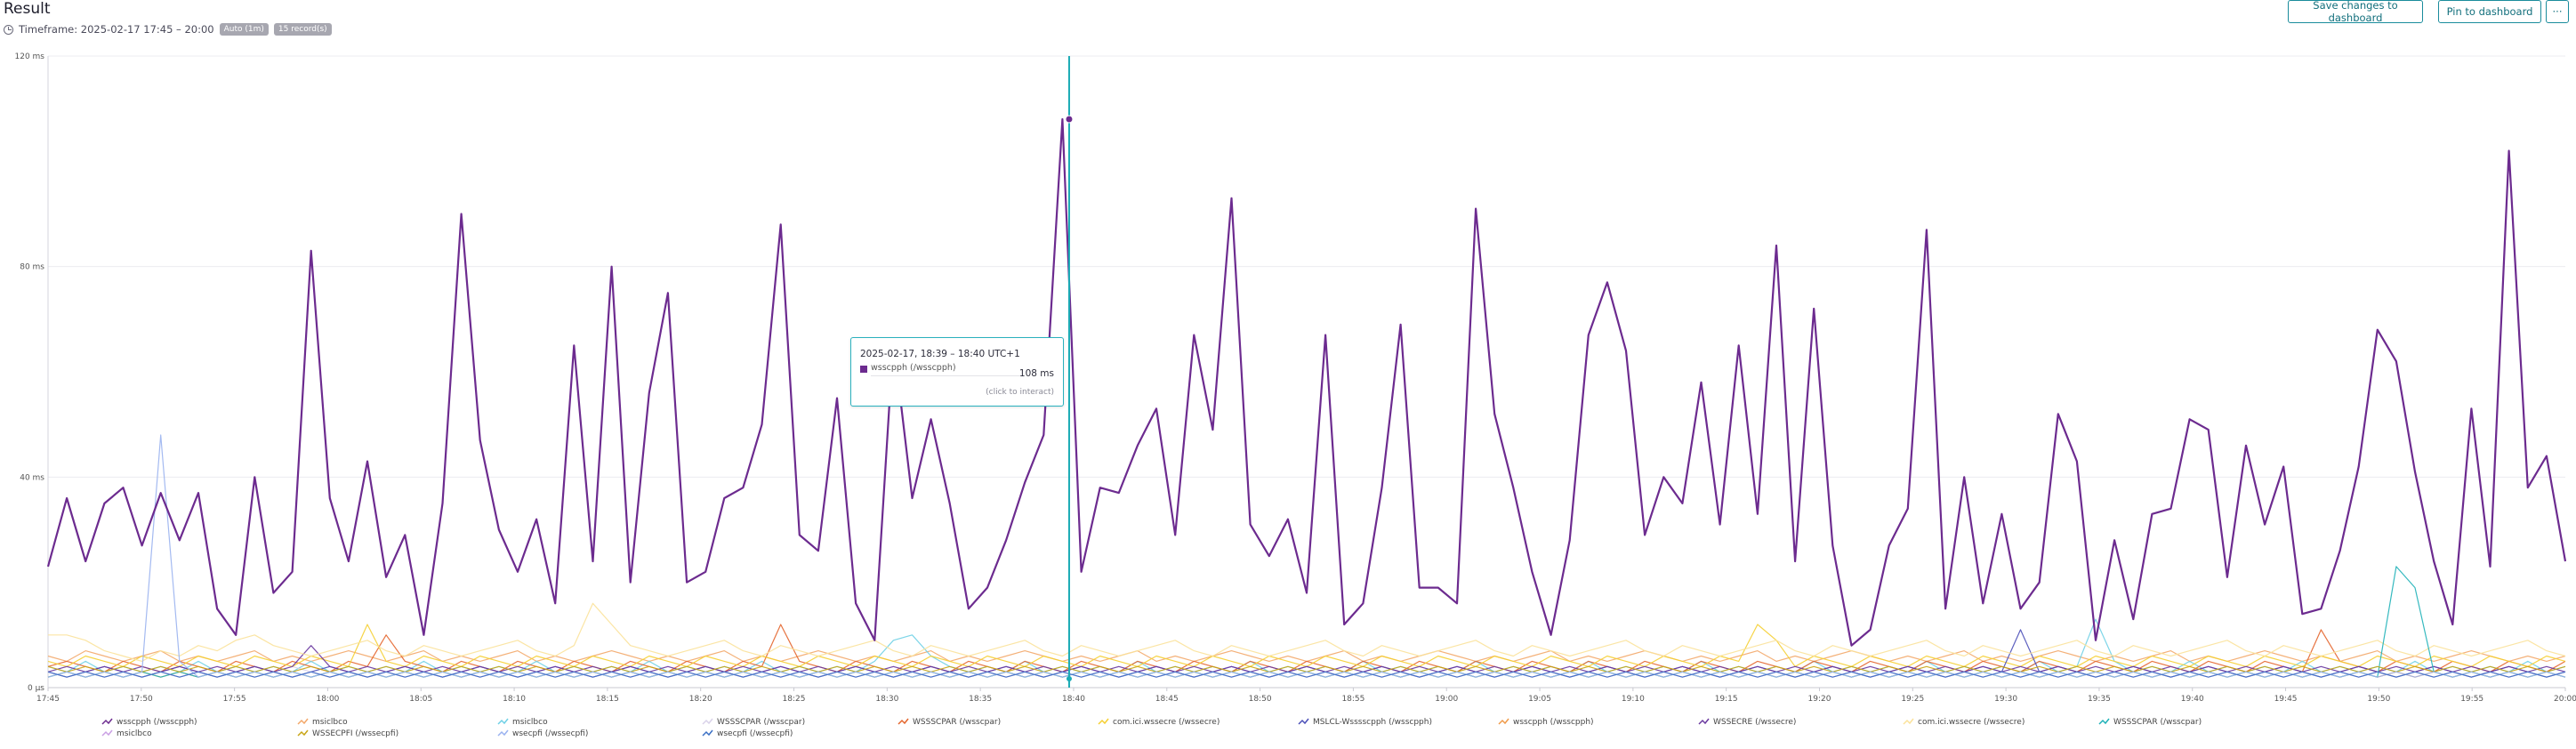 This screenshot has height=749, width=2576. I want to click on x-tick-label: 19:35, so click(2099, 699).